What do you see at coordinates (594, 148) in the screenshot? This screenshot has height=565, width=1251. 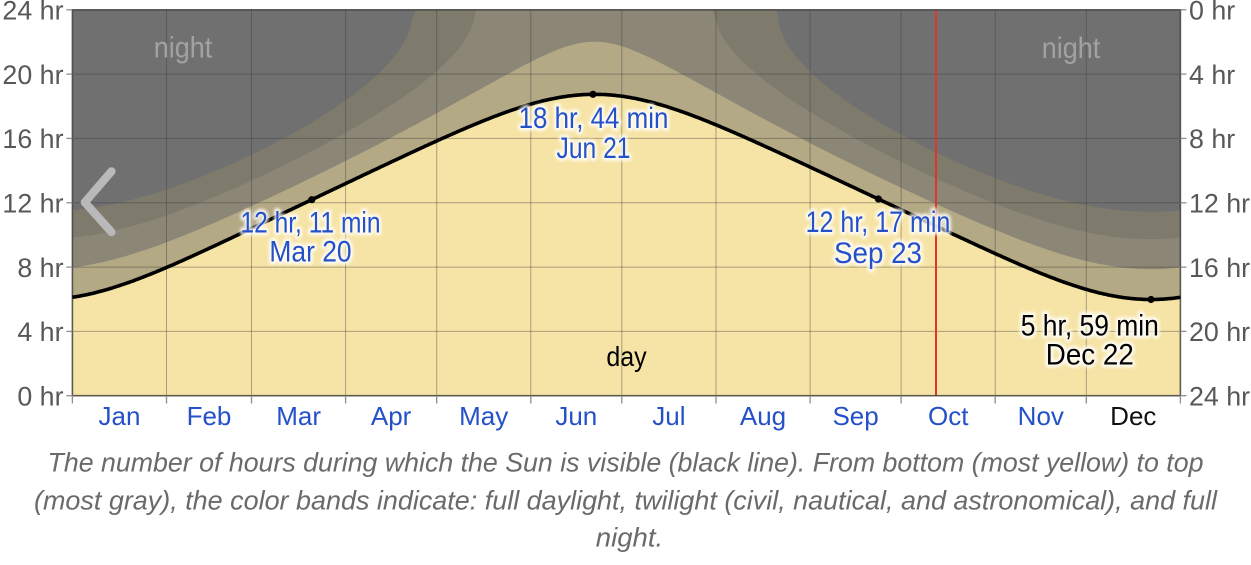 I see `svg-text: Jun 21` at bounding box center [594, 148].